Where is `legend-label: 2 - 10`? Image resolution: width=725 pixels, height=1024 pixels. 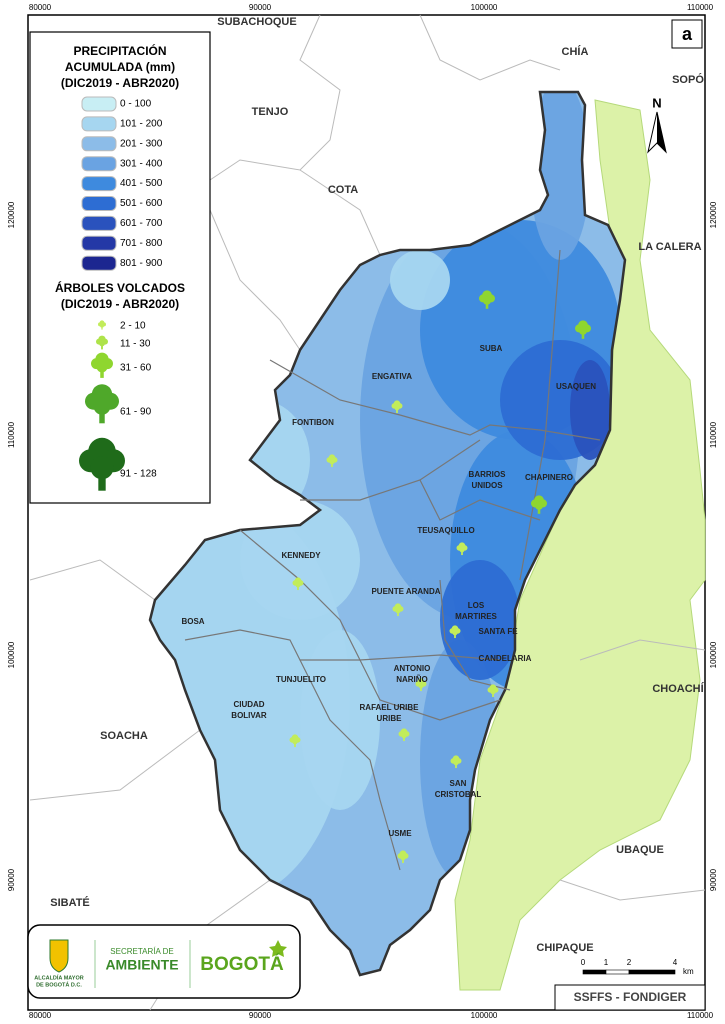
legend-label: 2 - 10 is located at coordinates (133, 326).